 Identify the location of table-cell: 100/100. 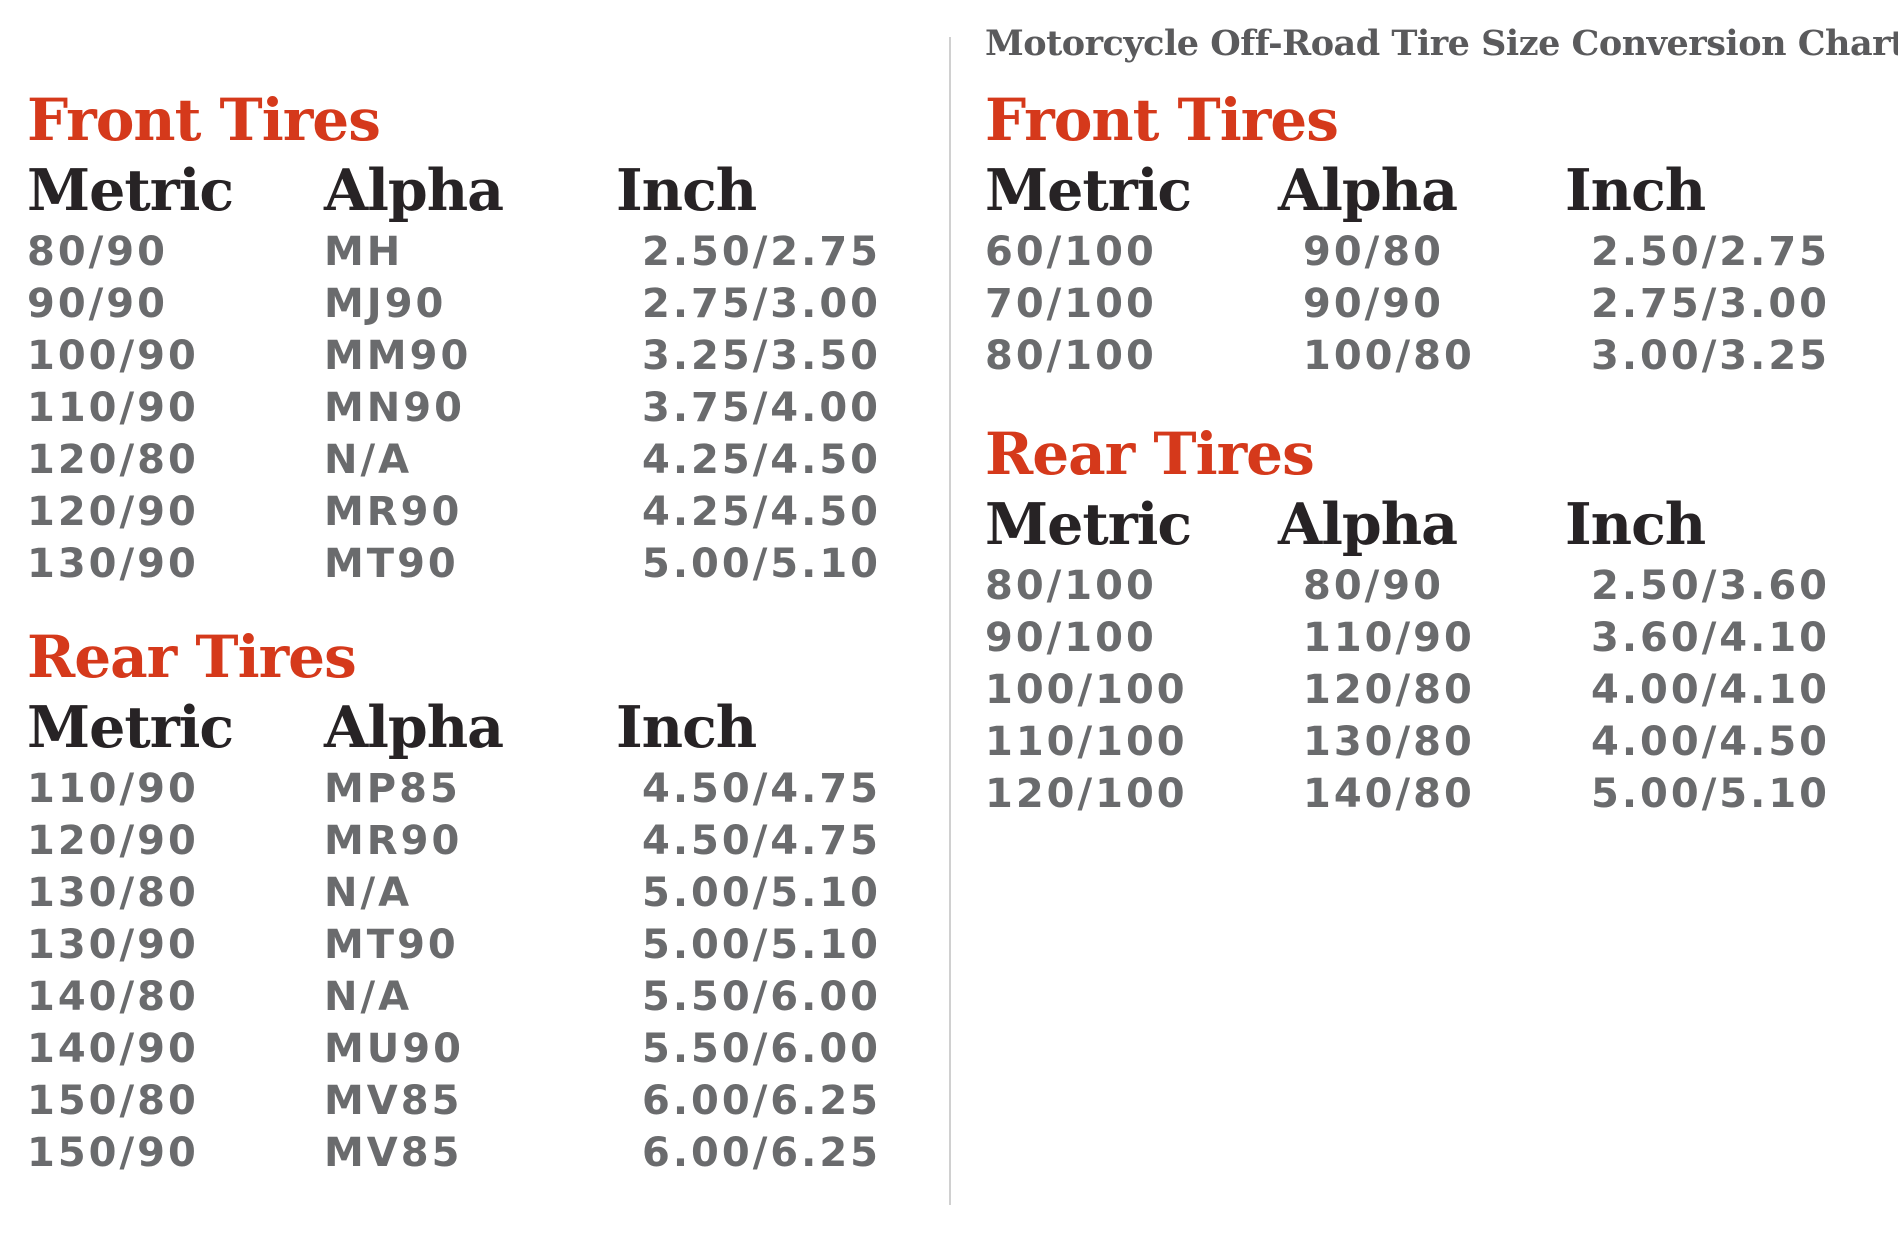
(1086, 690).